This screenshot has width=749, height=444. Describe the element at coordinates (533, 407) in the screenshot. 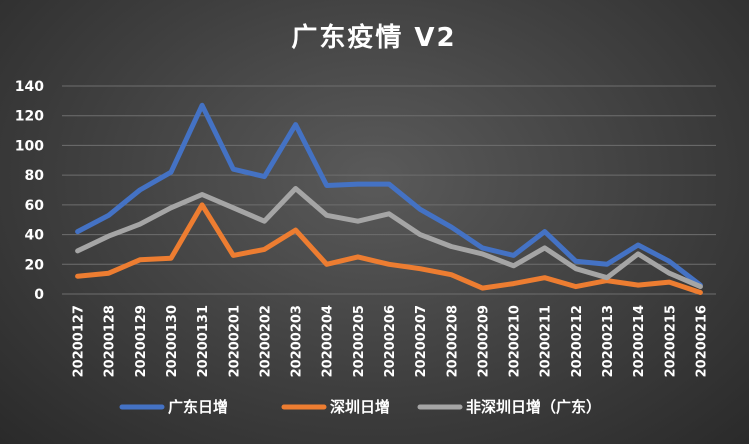

I see `legend-label: 非深圳日增（广东）` at that location.